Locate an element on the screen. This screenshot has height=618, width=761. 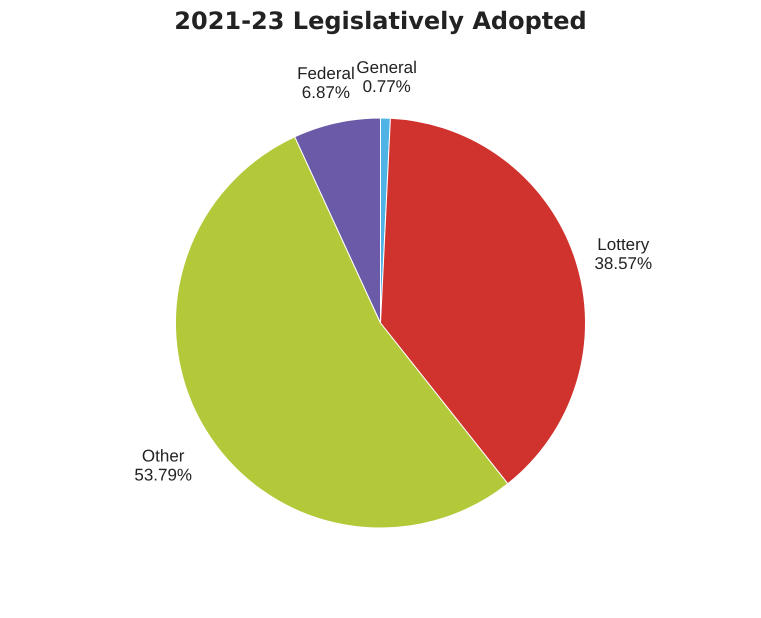
data-label: 6.87% is located at coordinates (326, 92).